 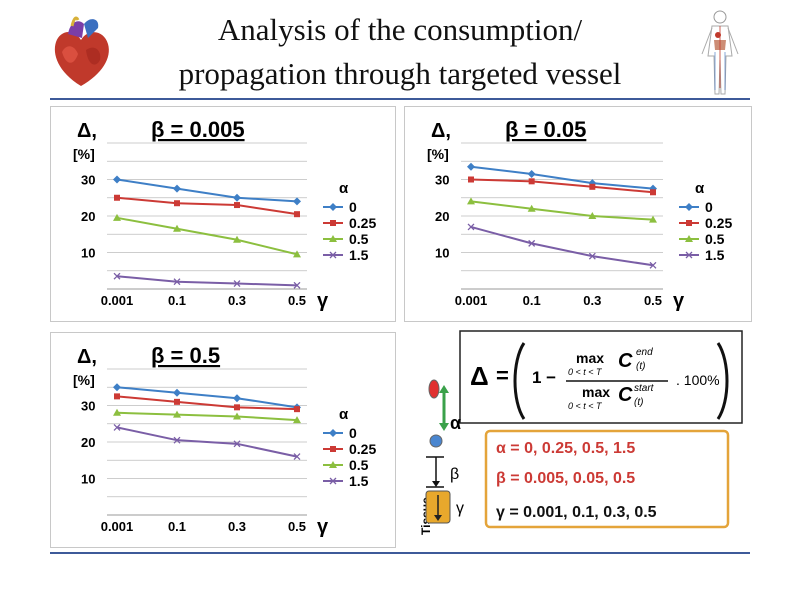 What do you see at coordinates (479, 376) in the screenshot?
I see `formula-delta: Δ` at bounding box center [479, 376].